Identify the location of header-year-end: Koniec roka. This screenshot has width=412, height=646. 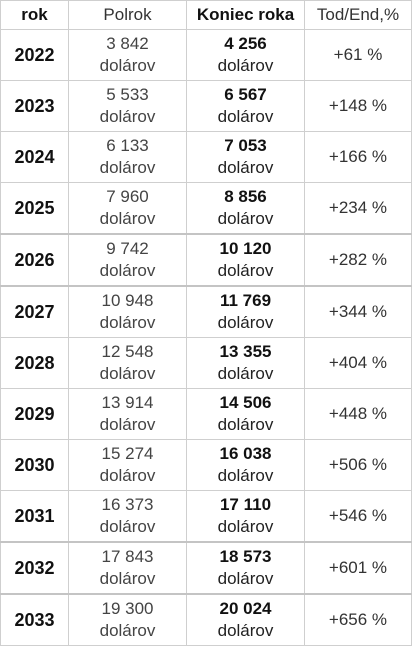
(245, 15).